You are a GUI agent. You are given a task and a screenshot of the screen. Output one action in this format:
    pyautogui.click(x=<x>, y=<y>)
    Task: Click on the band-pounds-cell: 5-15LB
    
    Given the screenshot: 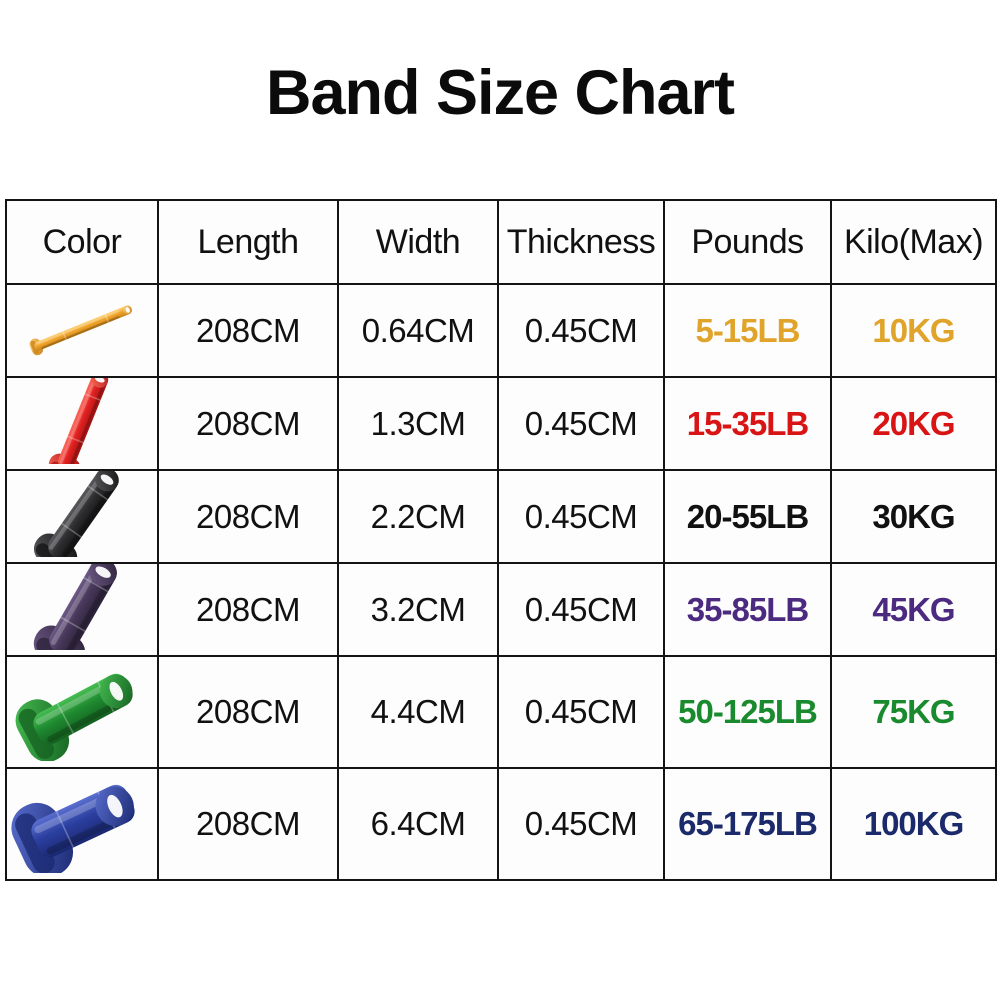 What is the action you would take?
    pyautogui.click(x=747, y=330)
    